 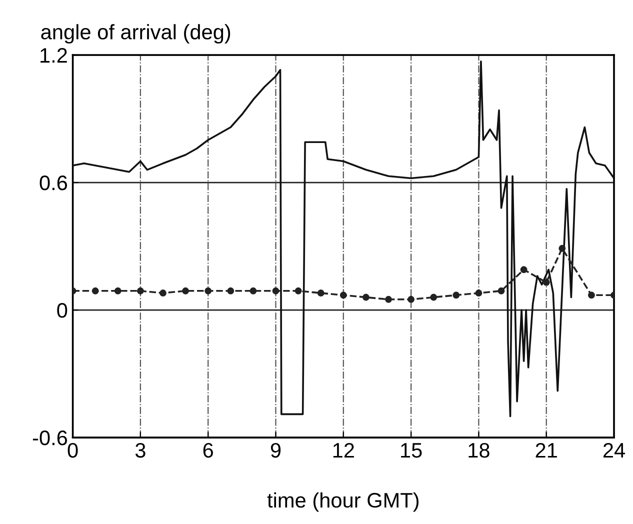 I want to click on x-tick-label: 12, so click(x=343, y=450).